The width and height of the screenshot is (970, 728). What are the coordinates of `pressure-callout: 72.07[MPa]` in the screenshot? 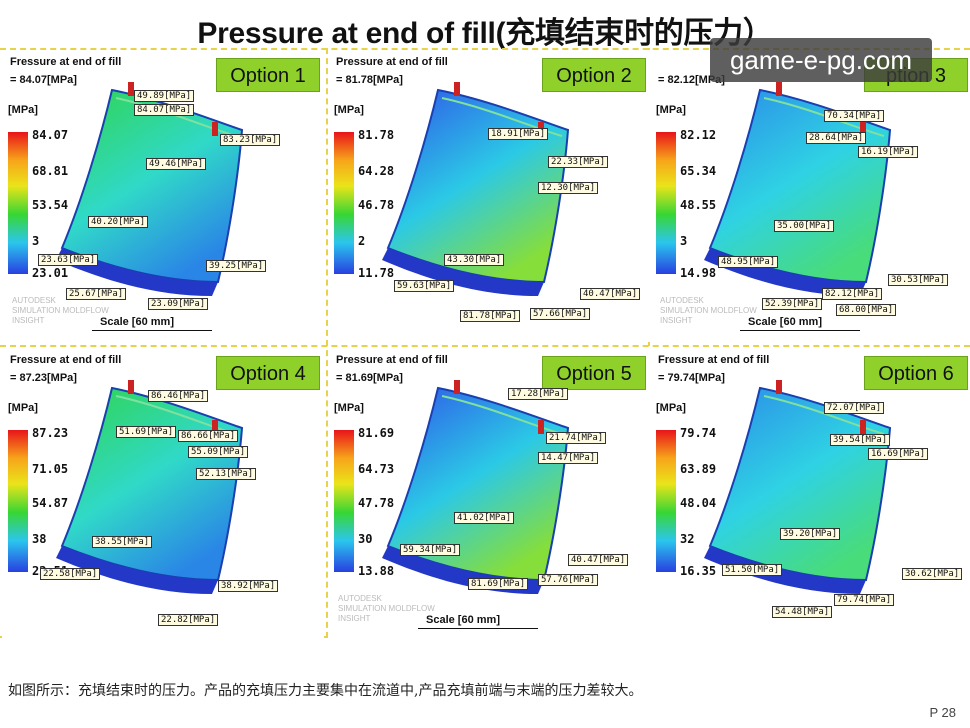 It's located at (854, 408).